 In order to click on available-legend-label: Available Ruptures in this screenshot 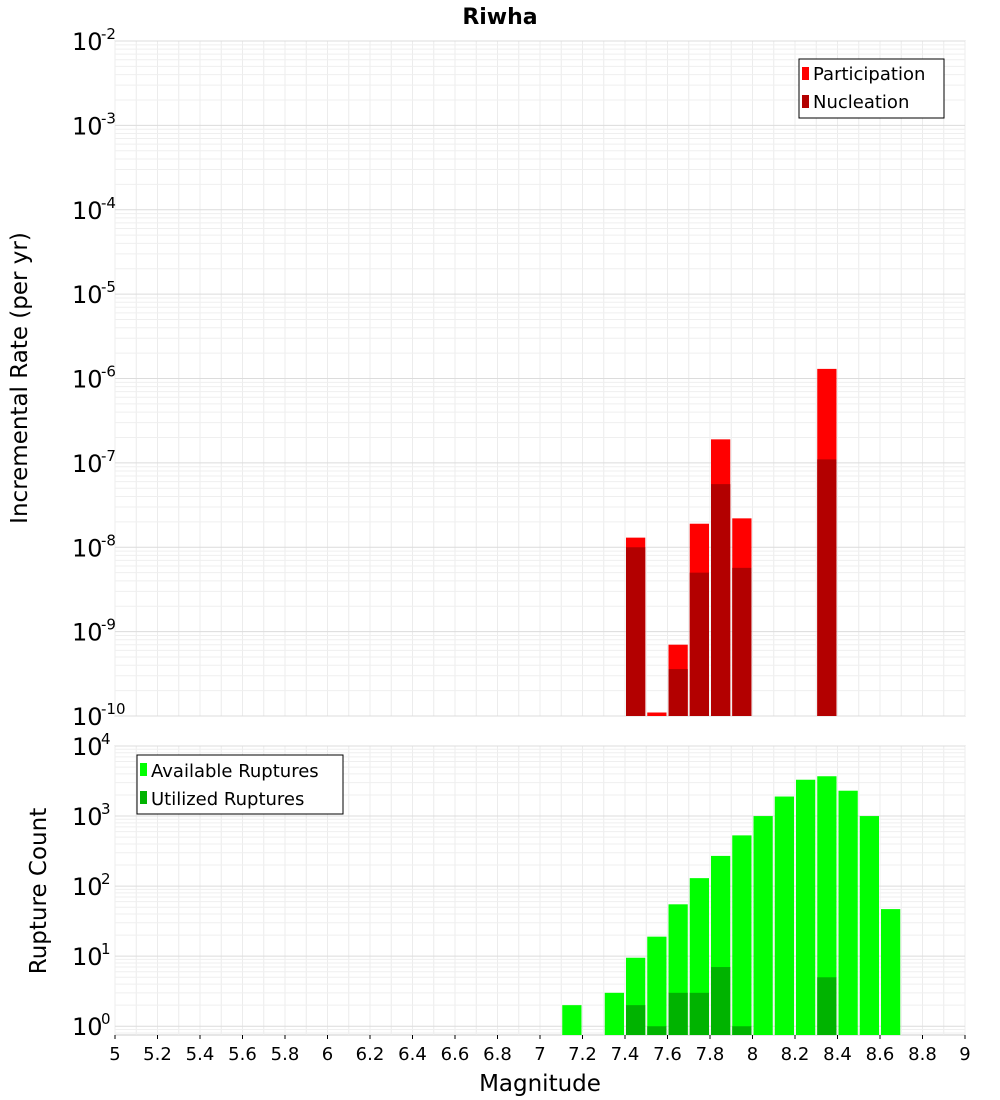, I will do `click(235, 771)`.